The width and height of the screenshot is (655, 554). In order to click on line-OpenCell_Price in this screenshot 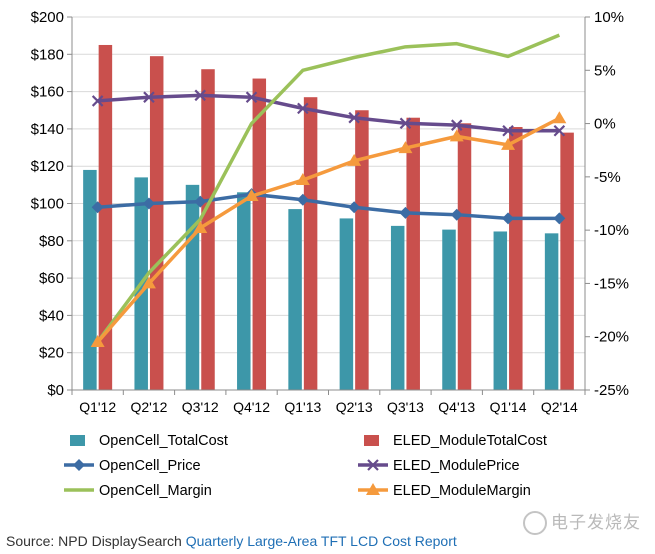, I will do `click(328, 206)`.